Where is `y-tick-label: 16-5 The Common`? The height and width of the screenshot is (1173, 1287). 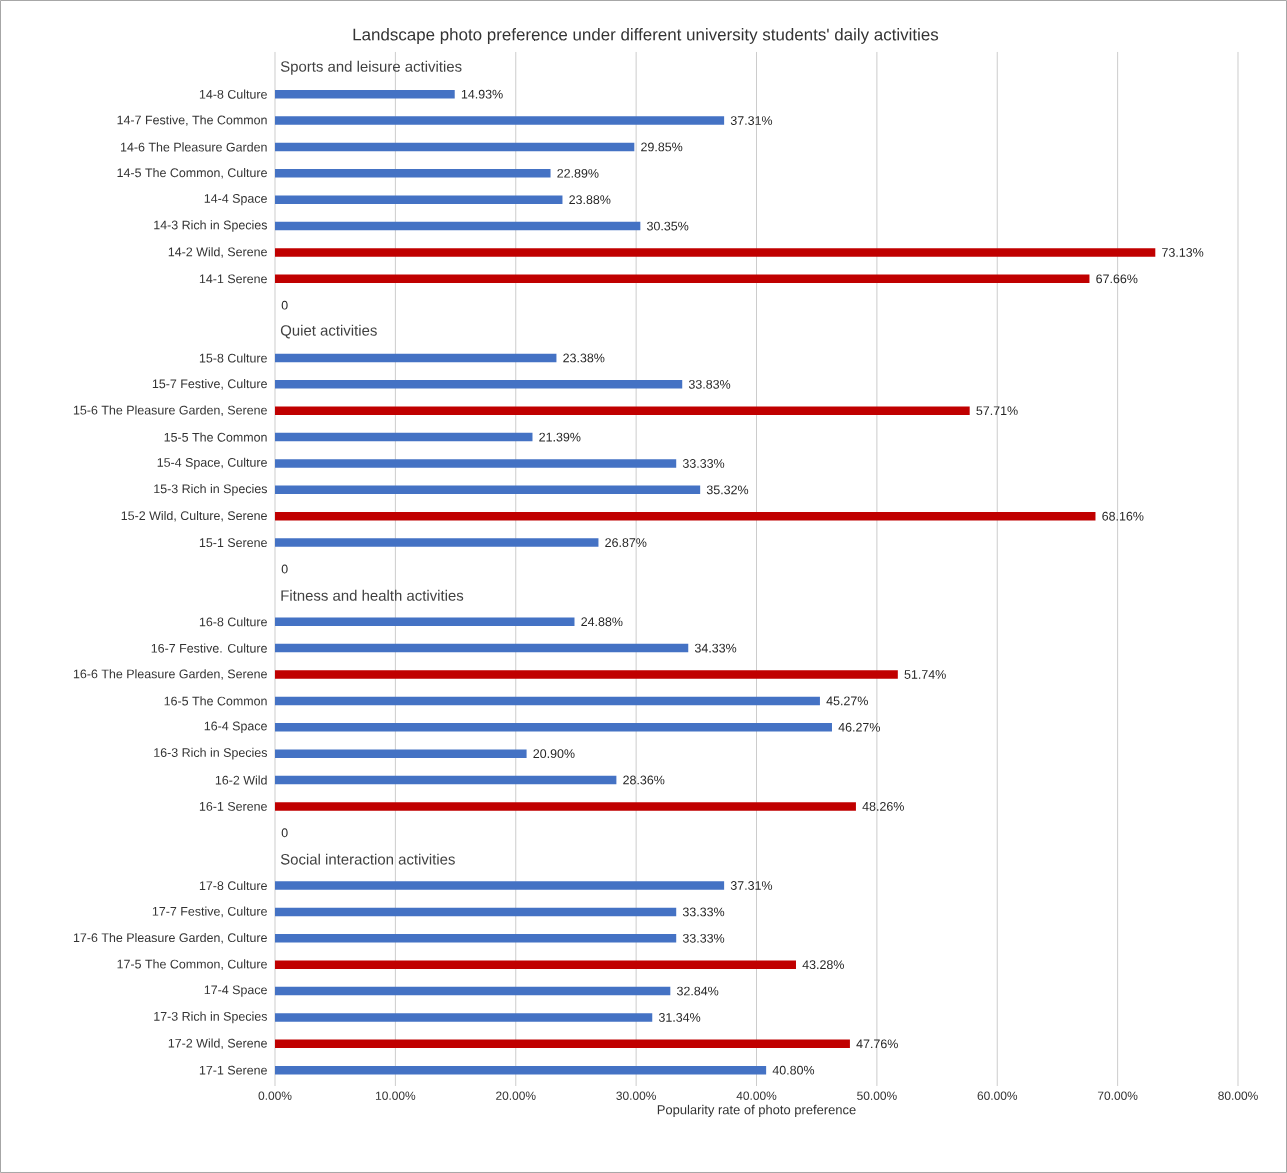 y-tick-label: 16-5 The Common is located at coordinates (215, 701).